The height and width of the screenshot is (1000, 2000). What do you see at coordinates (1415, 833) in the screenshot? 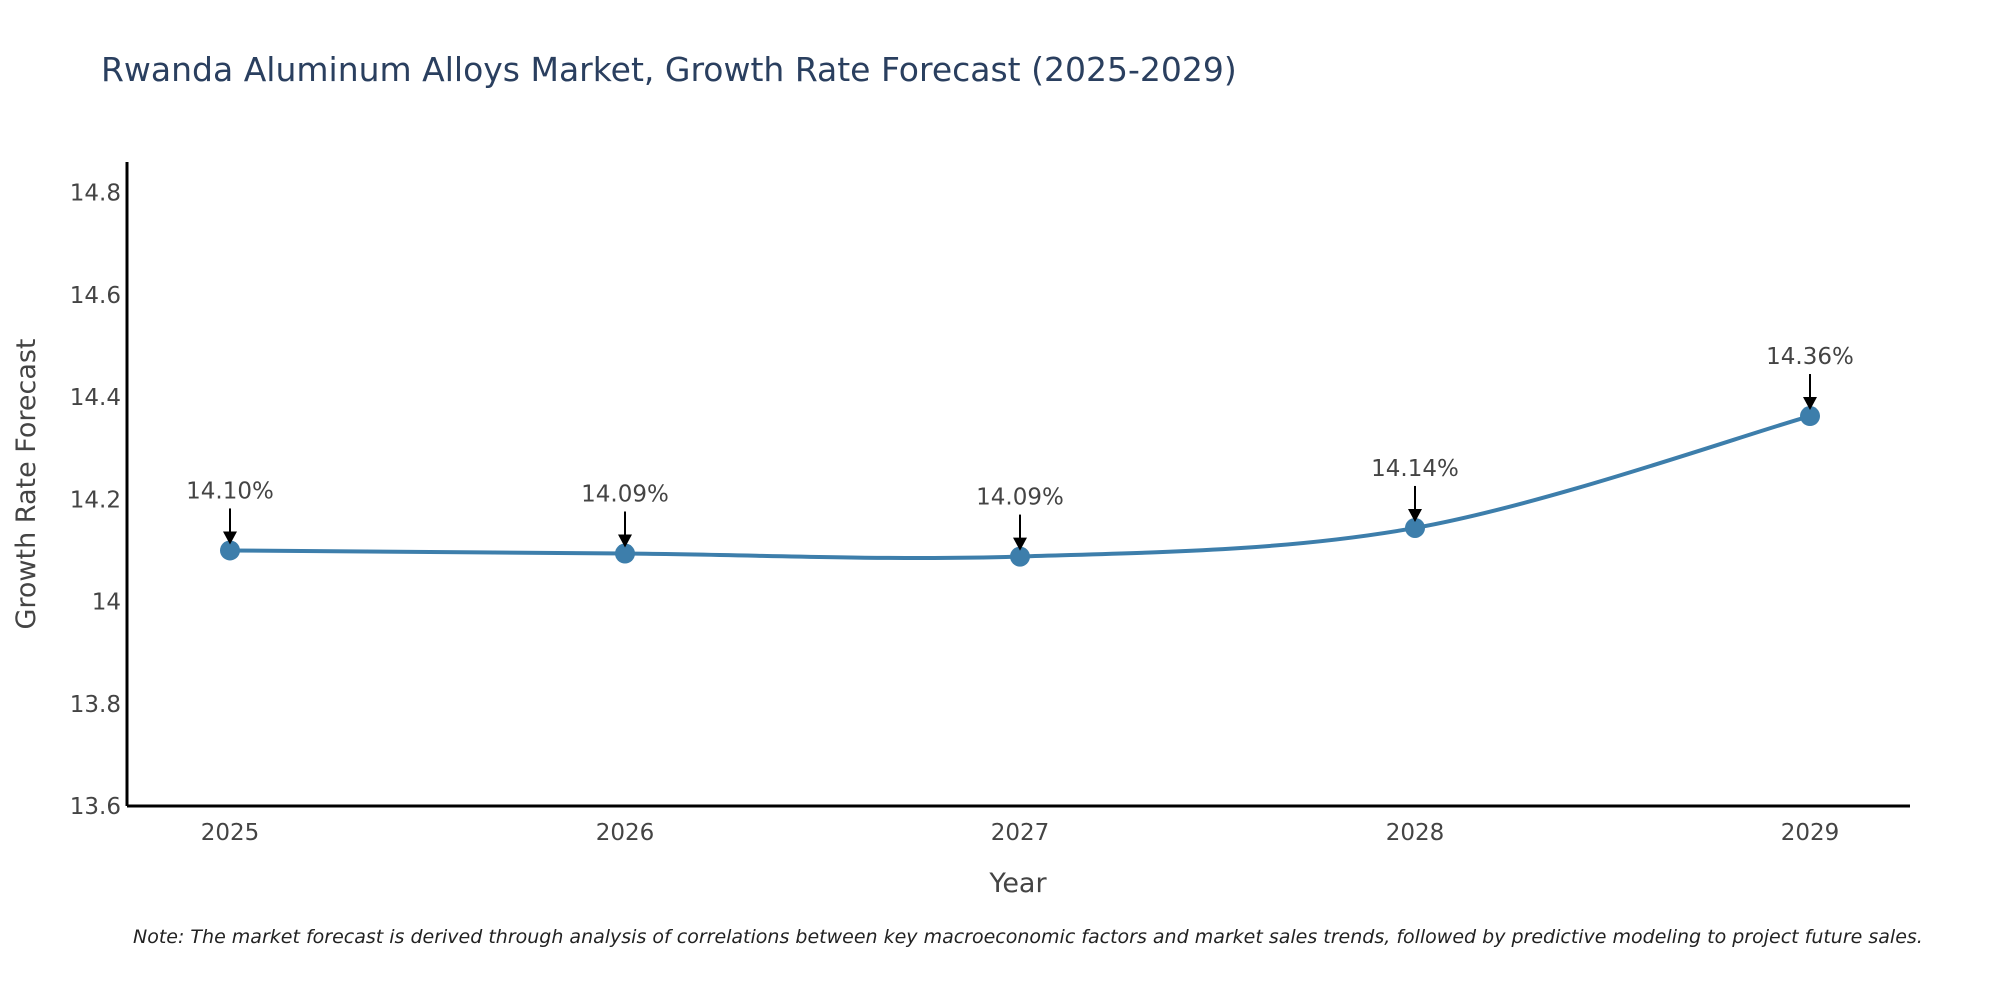
I see `x-tick-label: 2028` at bounding box center [1415, 833].